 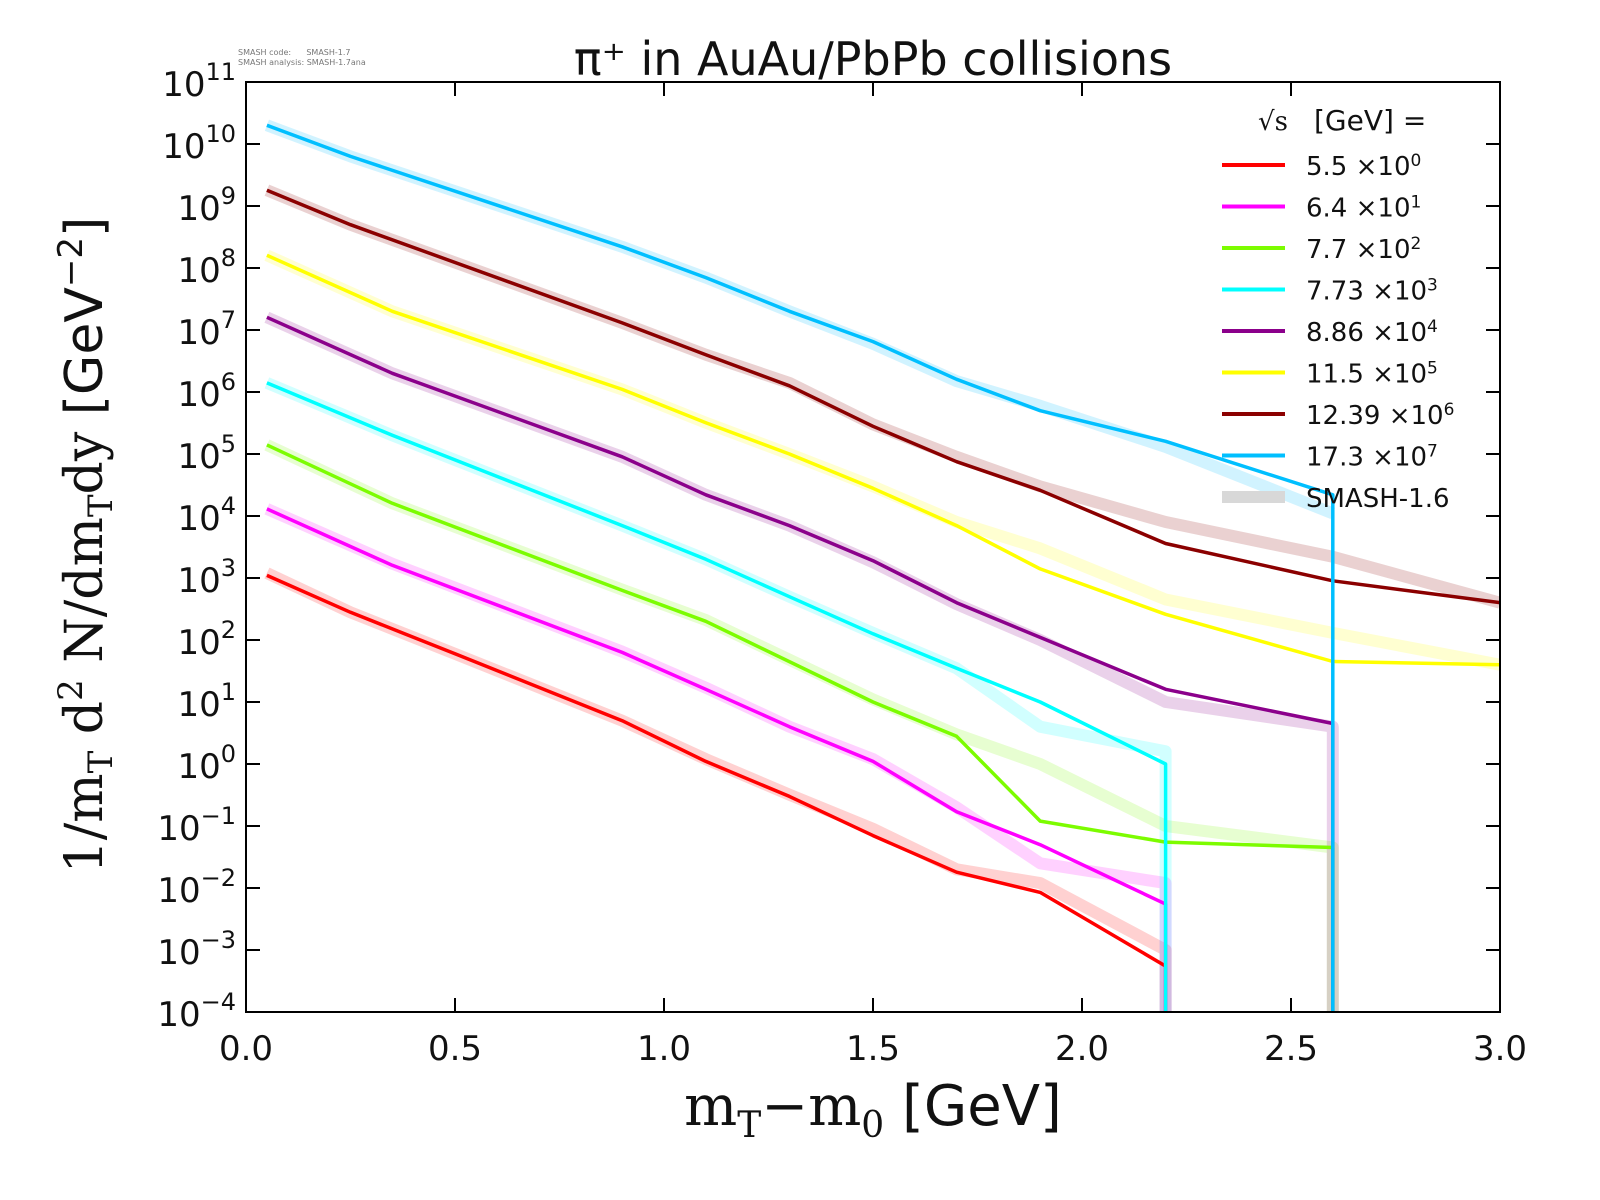 What do you see at coordinates (196, 1011) in the screenshot?
I see `y-tick-label: 10⁻⁴` at bounding box center [196, 1011].